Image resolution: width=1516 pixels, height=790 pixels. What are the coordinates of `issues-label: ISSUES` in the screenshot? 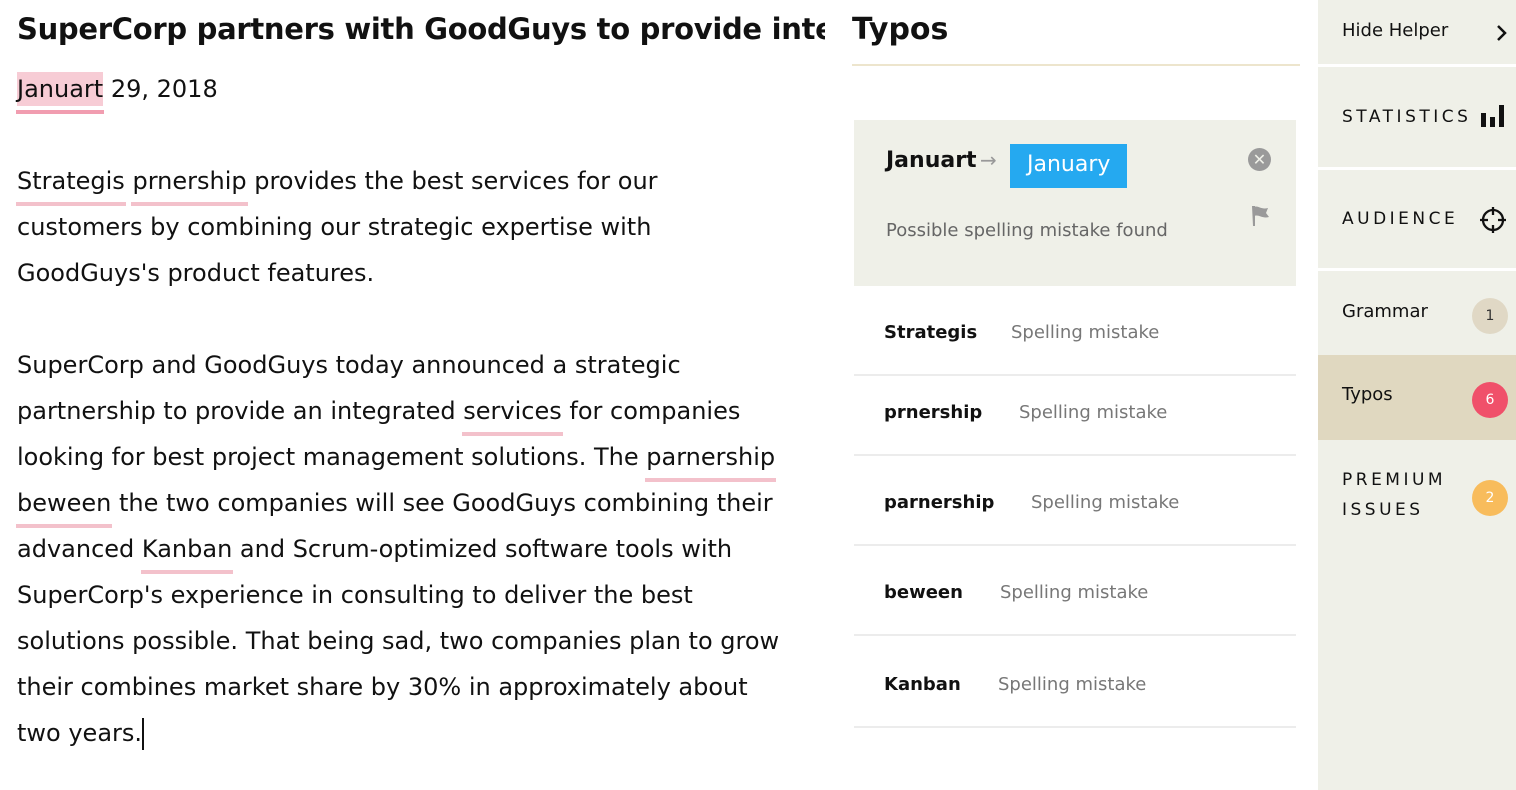 It's located at (1383, 510).